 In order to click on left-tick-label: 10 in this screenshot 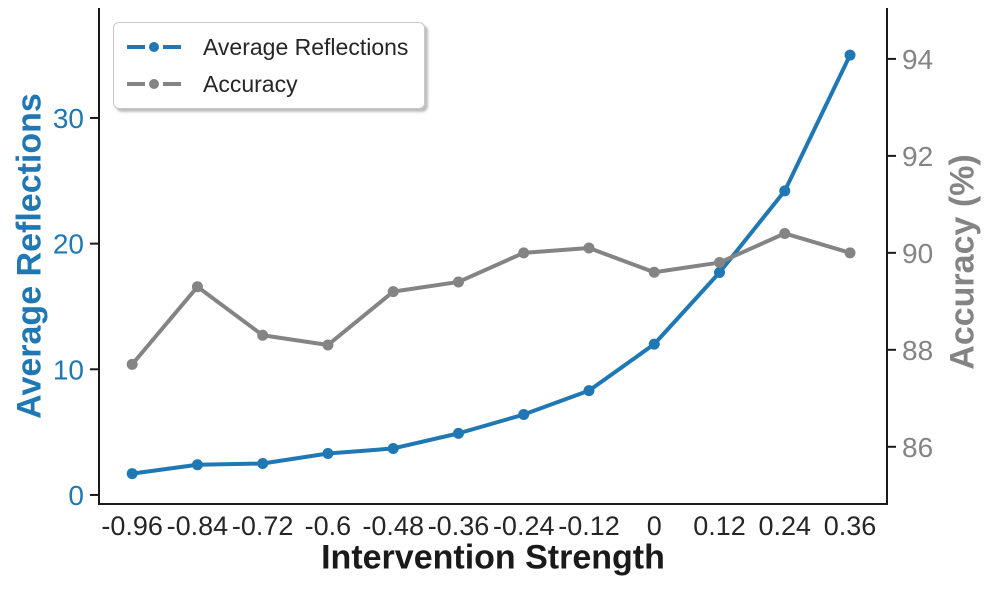, I will do `click(68, 369)`.